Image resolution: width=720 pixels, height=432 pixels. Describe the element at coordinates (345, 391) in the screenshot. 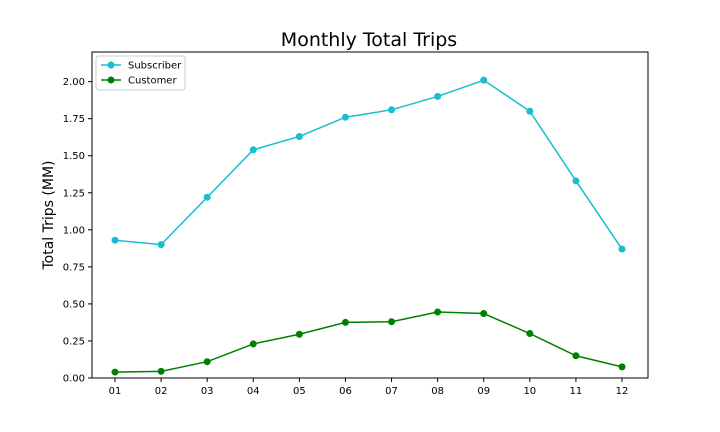

I see `x-tick-label: 06` at that location.